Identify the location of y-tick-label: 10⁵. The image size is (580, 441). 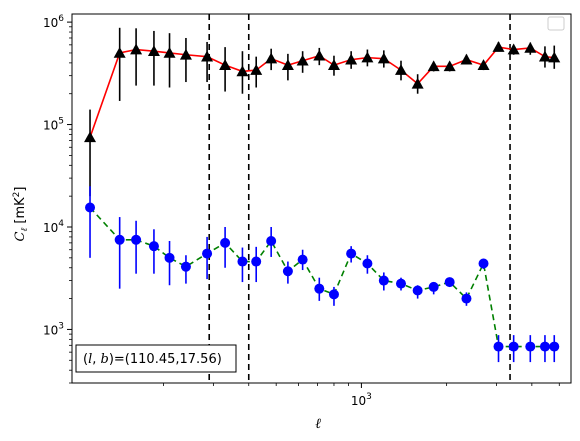
(53, 125).